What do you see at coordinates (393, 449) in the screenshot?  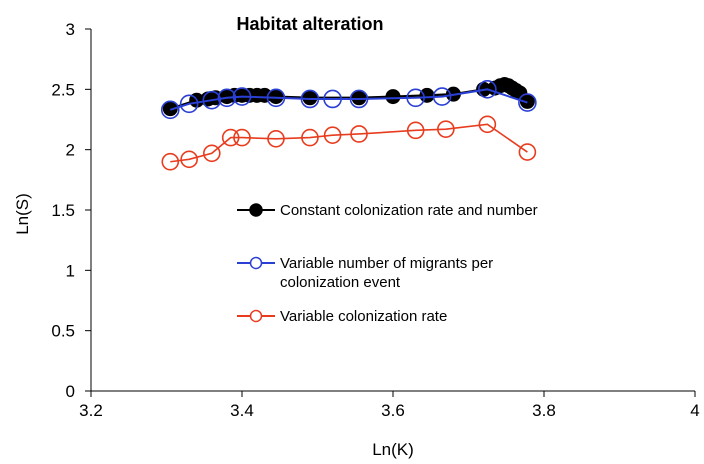 I see `x-axis-title: Ln(K)` at bounding box center [393, 449].